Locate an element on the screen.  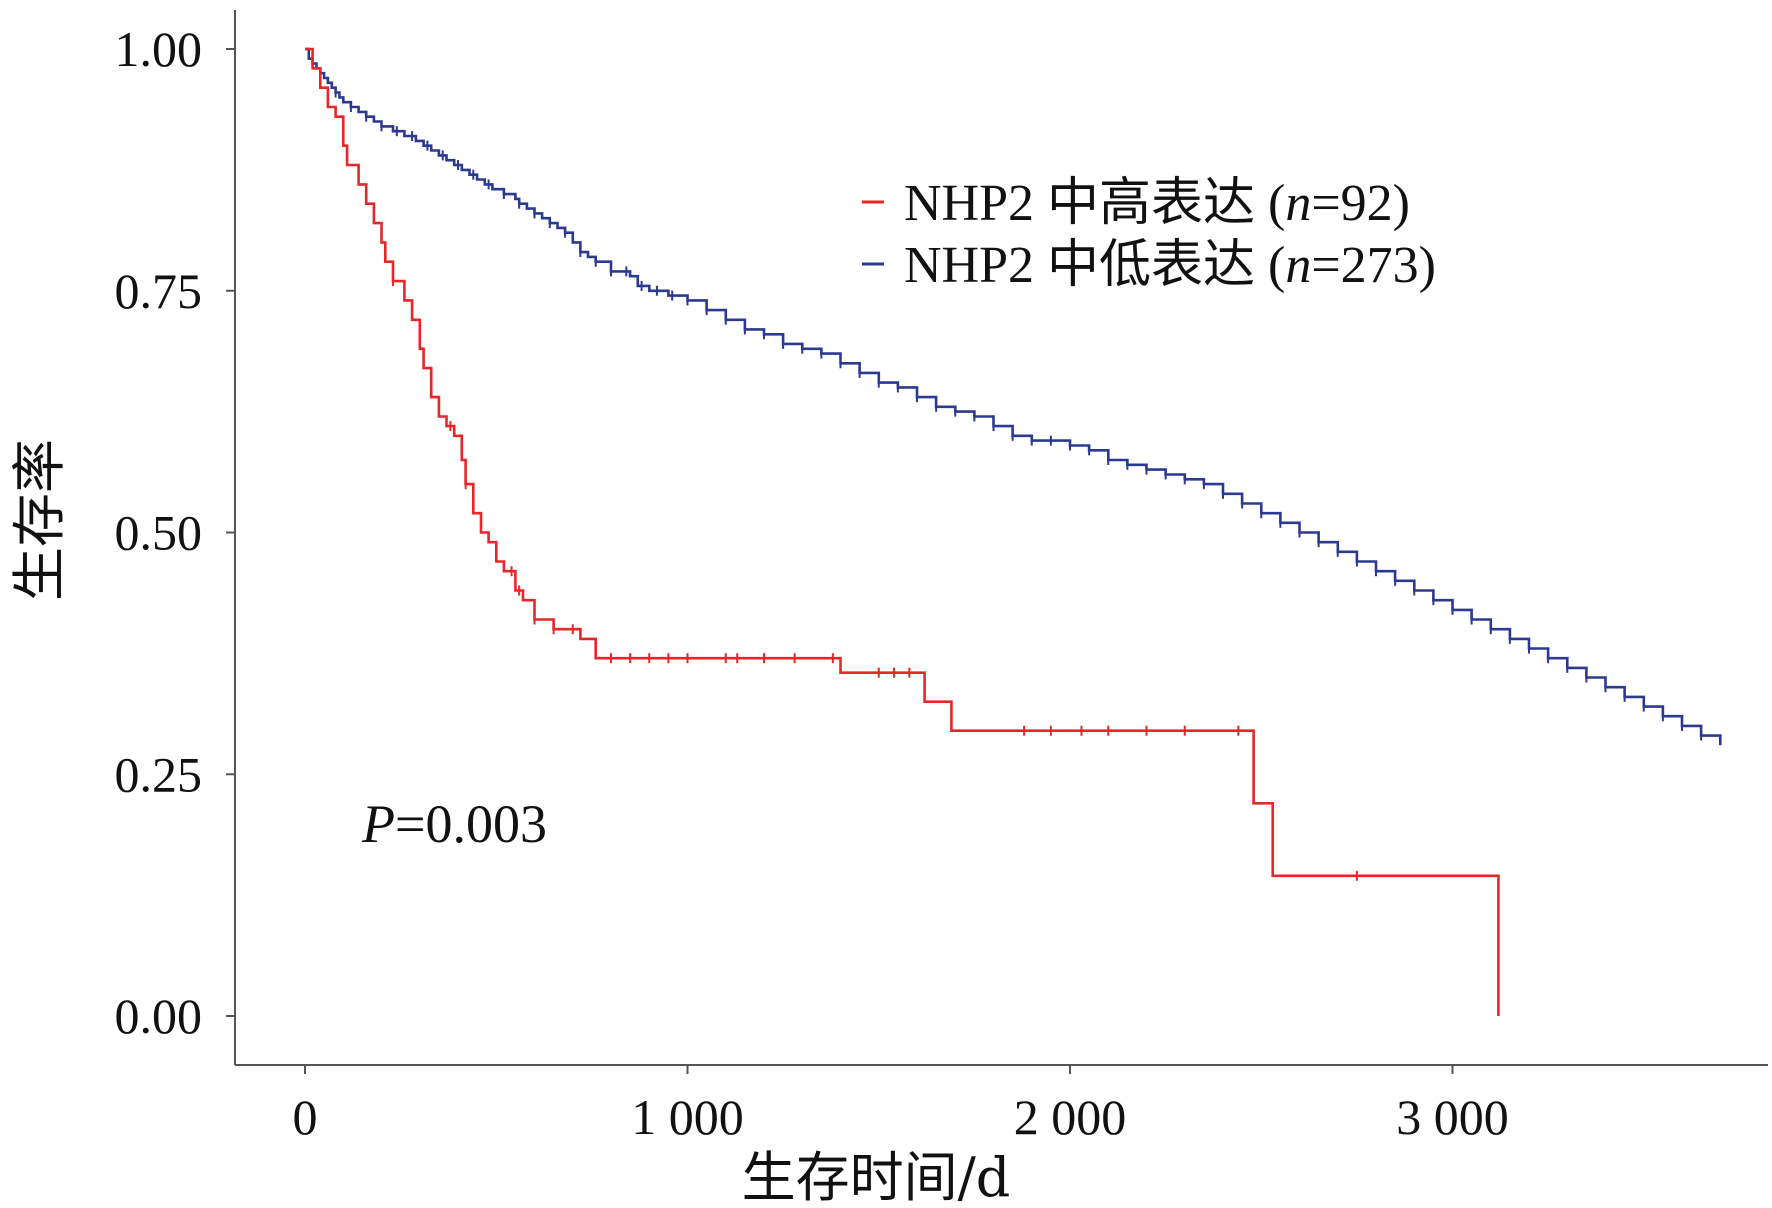
y-tick-label: 0.50 is located at coordinates (159, 533).